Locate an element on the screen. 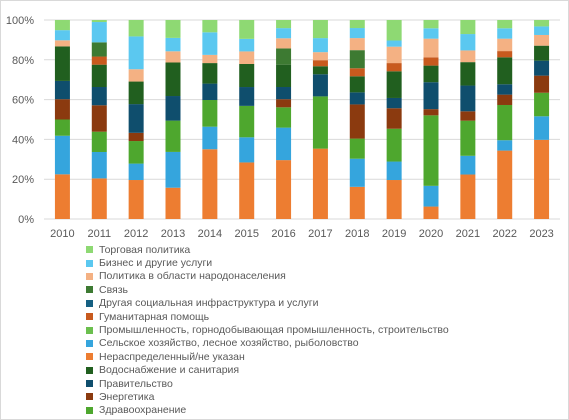  y-tick-label: 60% is located at coordinates (23, 101).